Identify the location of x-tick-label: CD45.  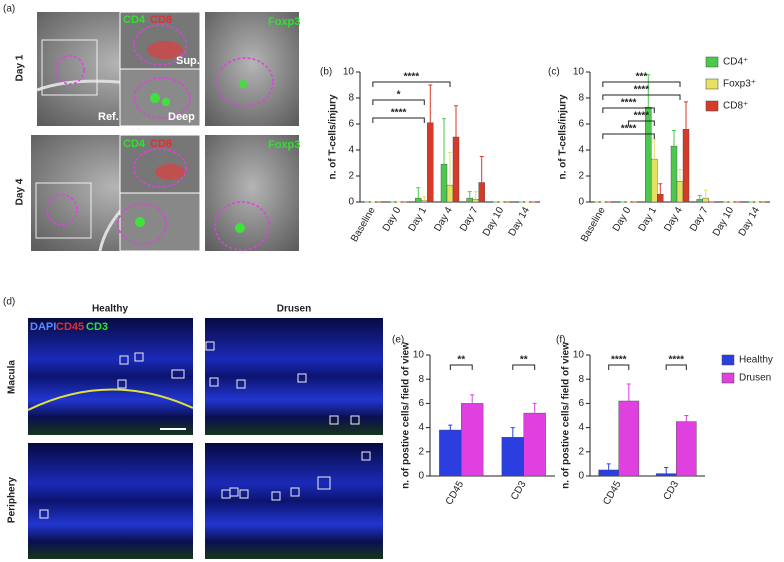
(612, 493).